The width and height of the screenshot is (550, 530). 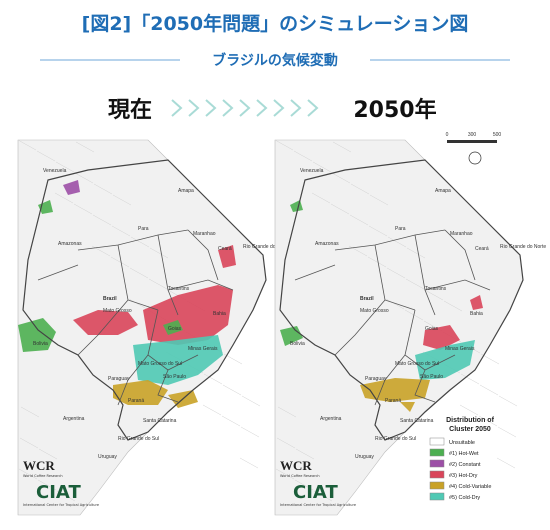 I want to click on title: [図2]「2050年問題」のシミュレーション図, so click(x=275, y=23).